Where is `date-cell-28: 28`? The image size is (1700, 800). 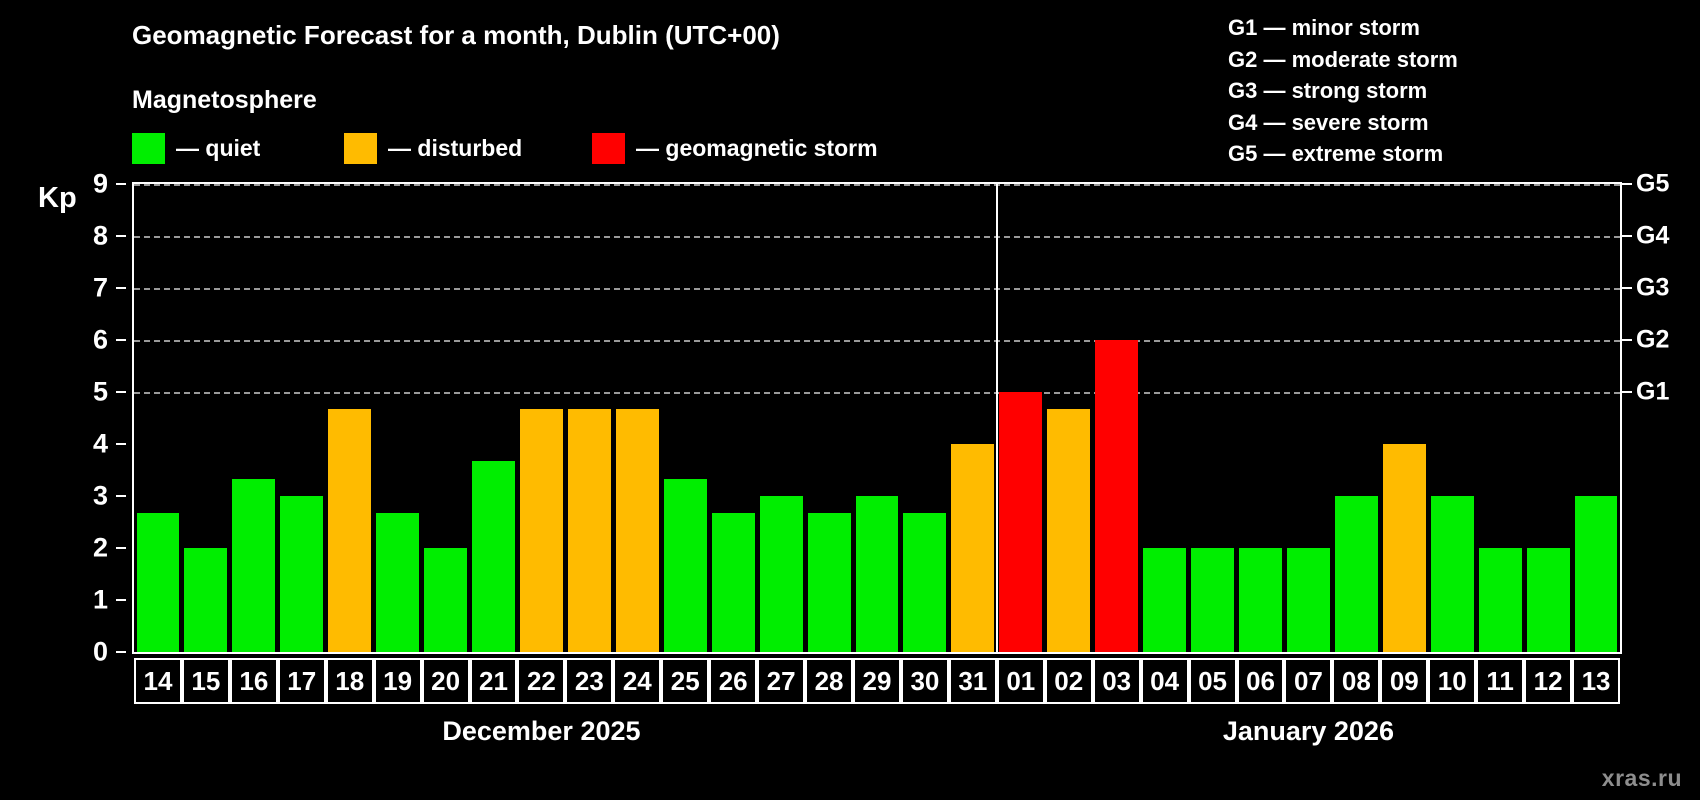 date-cell-28: 28 is located at coordinates (829, 681).